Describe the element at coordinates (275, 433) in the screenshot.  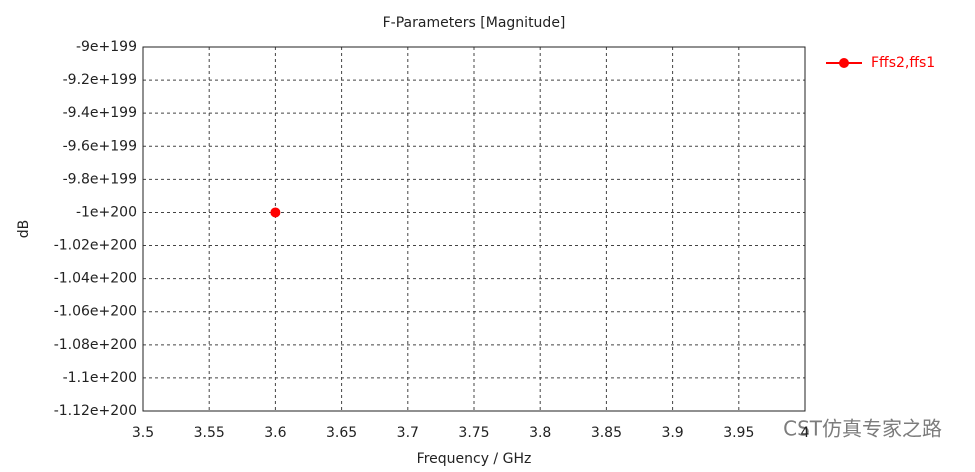
I see `x-tick-label: 3.6` at that location.